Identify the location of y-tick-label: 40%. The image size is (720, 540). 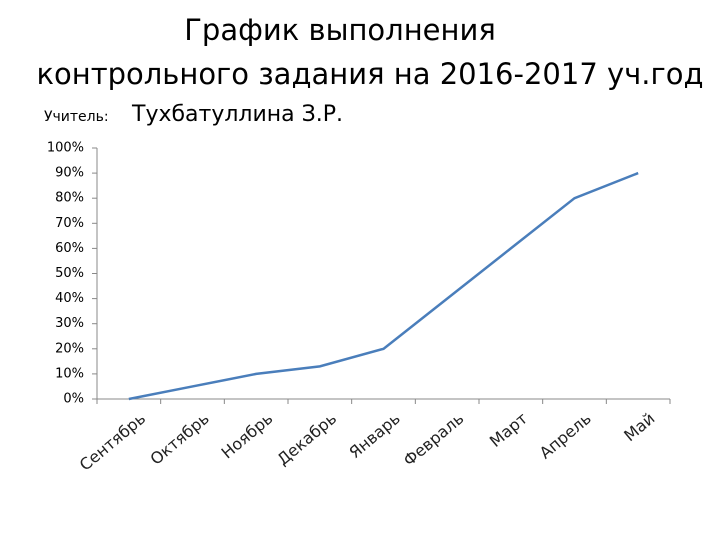
(69, 298).